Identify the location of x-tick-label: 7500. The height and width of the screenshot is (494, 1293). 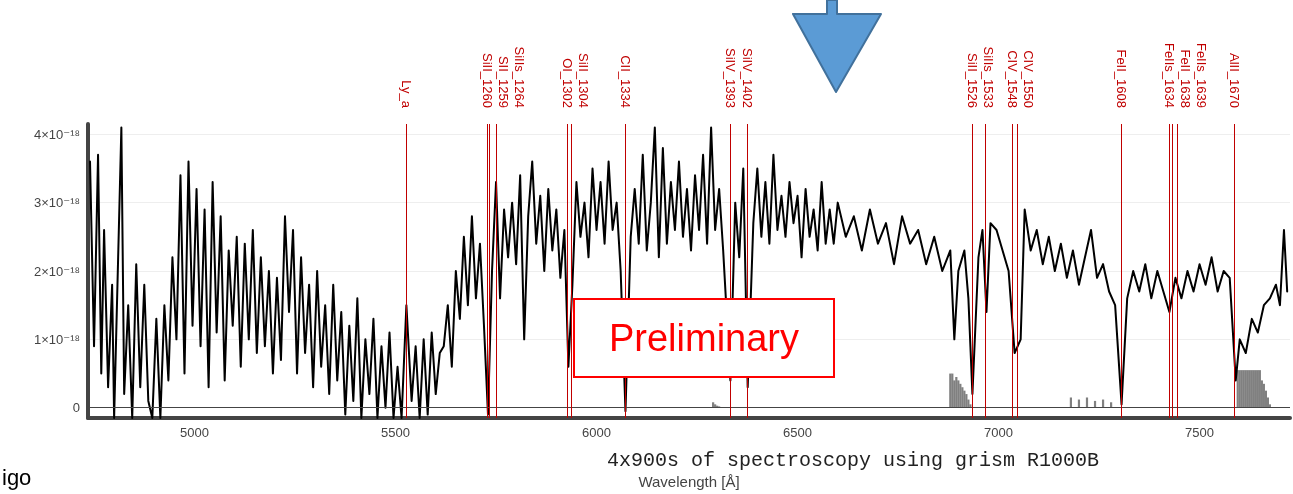
(1200, 432).